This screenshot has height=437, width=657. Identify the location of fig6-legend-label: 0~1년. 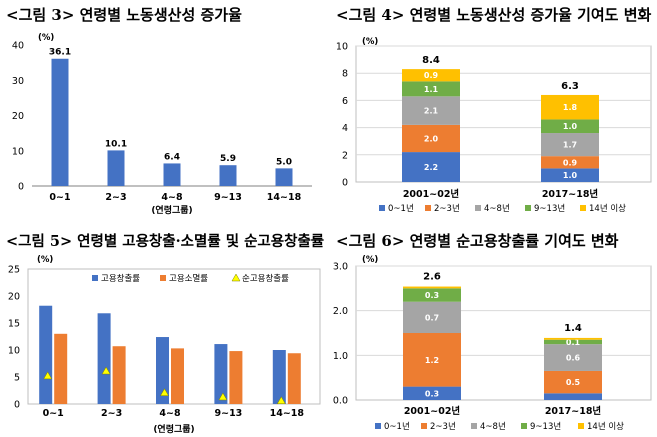
(397, 426).